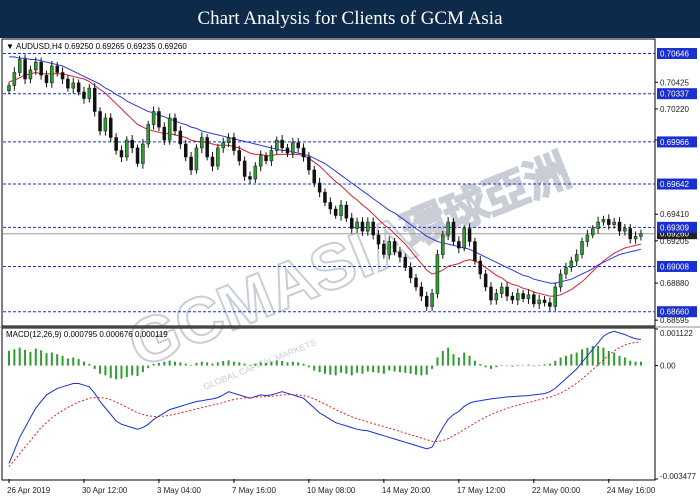 The image size is (700, 500). What do you see at coordinates (254, 490) in the screenshot?
I see `time-tick-label: 7 May 16:00` at bounding box center [254, 490].